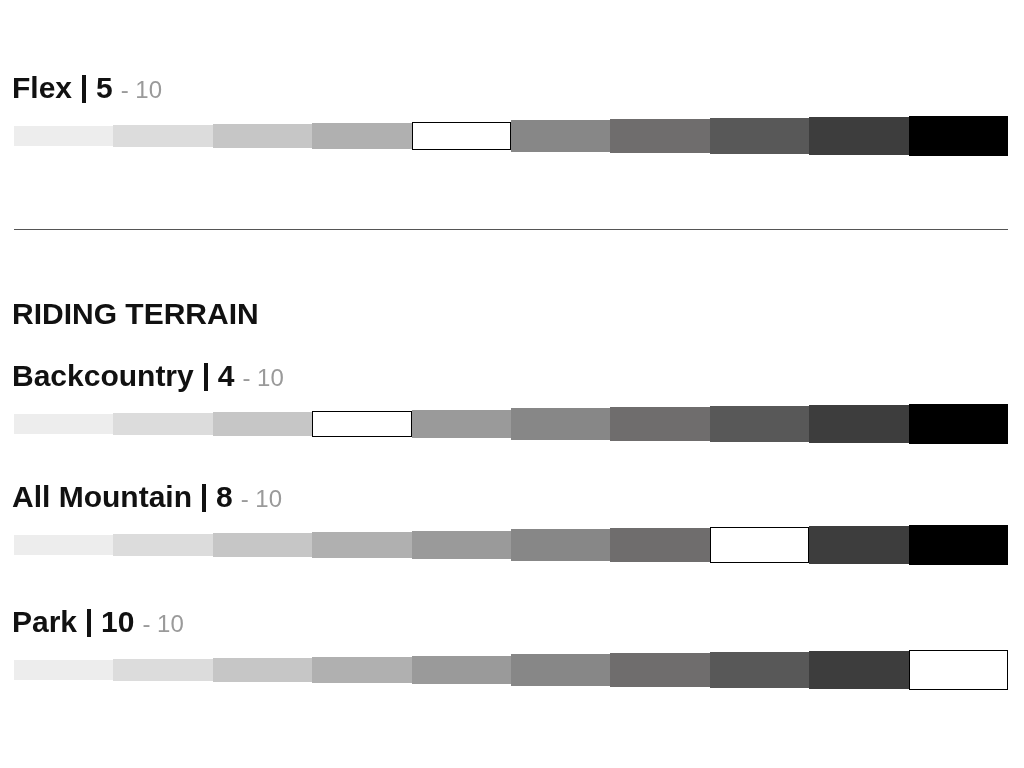 The width and height of the screenshot is (1024, 768). What do you see at coordinates (45, 621) in the screenshot?
I see `text: Park` at bounding box center [45, 621].